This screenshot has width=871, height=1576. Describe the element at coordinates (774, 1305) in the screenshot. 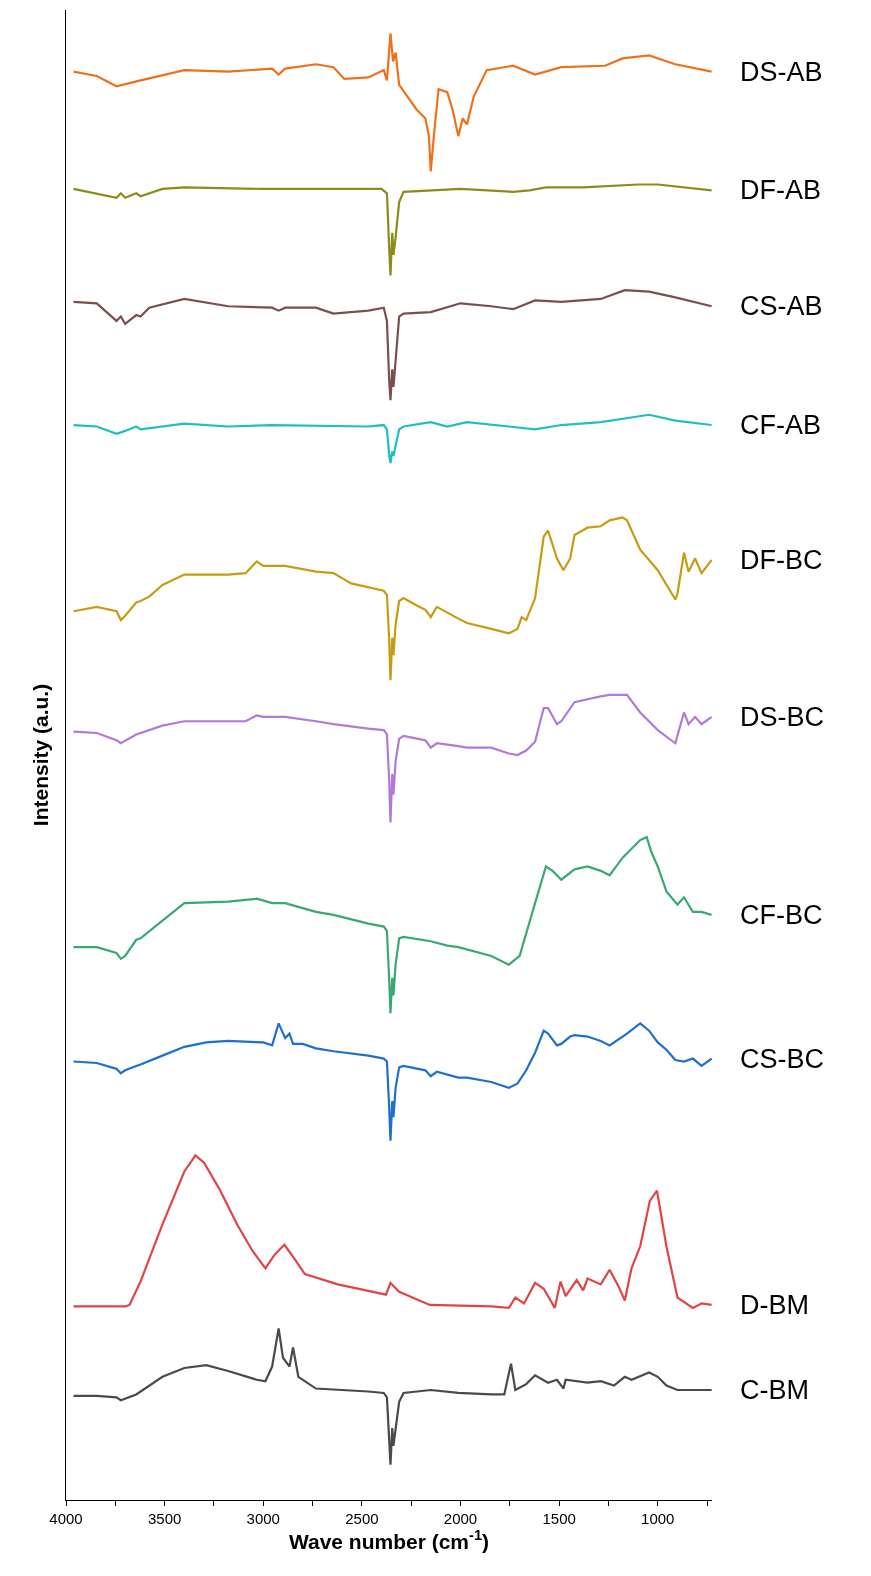

I see `series-label: D-BM` at that location.